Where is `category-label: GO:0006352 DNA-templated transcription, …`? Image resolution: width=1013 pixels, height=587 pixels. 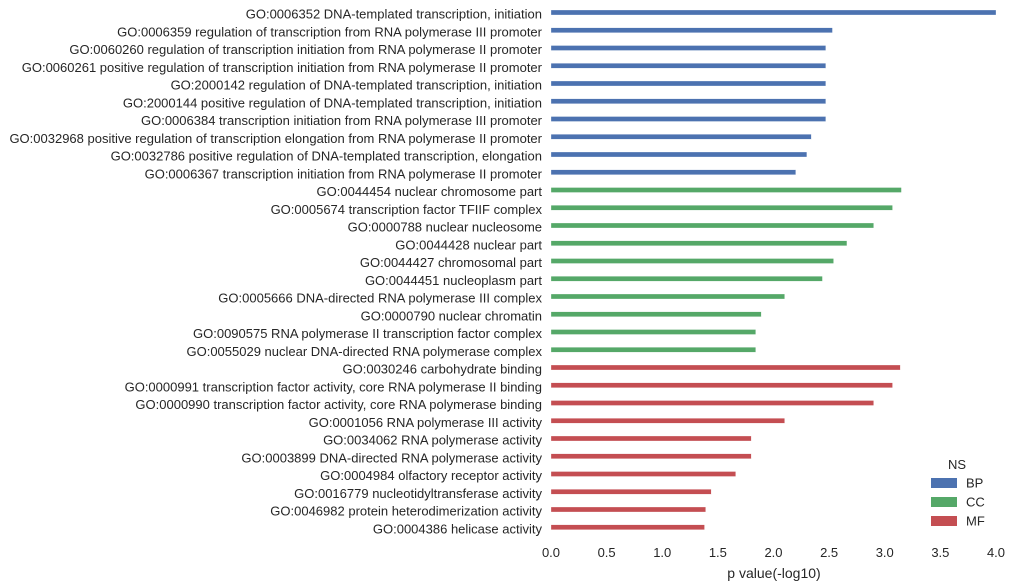
category-label: GO:0006352 DNA-templated transcription, … is located at coordinates (394, 14).